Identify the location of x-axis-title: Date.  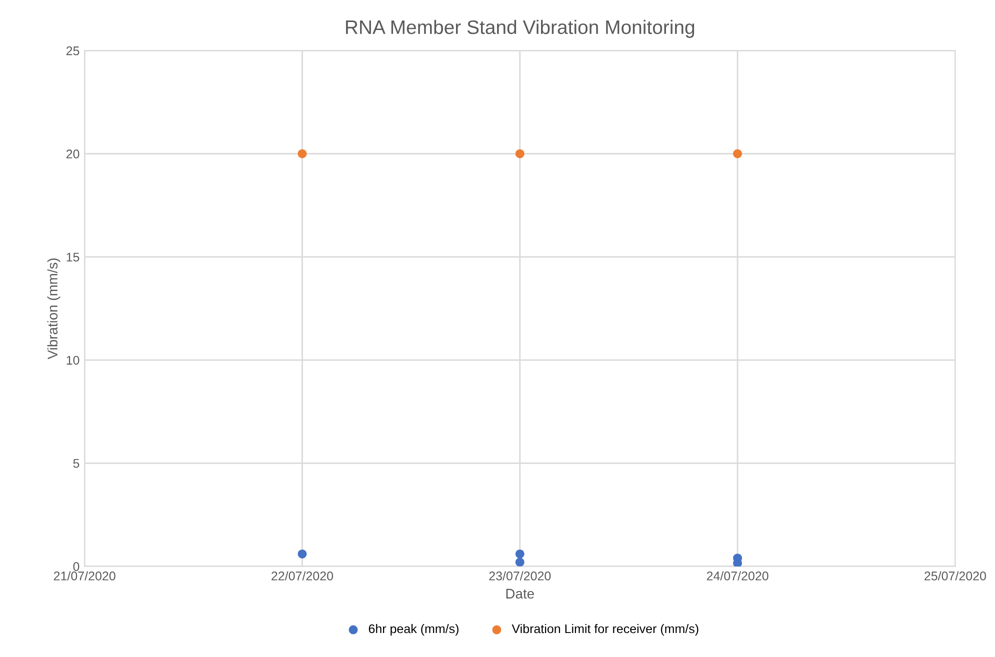
(520, 593).